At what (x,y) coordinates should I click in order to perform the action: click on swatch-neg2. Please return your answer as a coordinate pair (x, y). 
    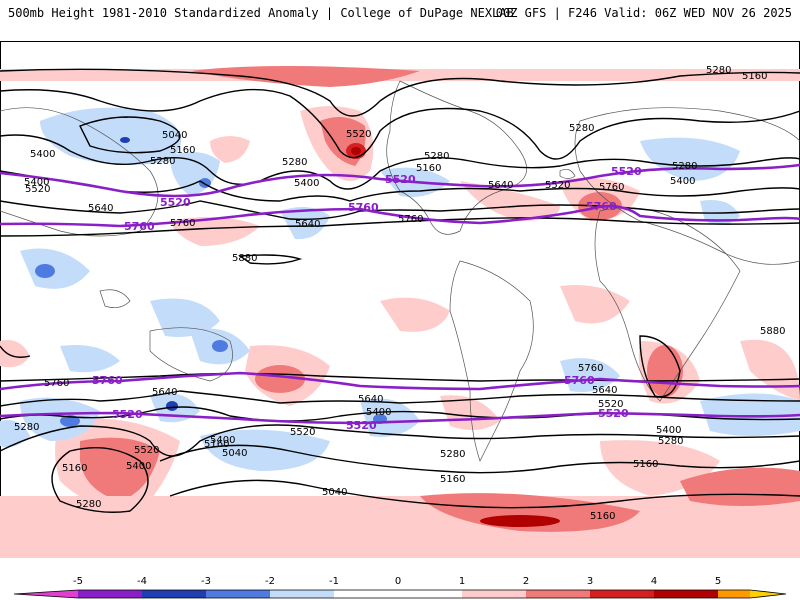
    Looking at the image, I should click on (238, 594).